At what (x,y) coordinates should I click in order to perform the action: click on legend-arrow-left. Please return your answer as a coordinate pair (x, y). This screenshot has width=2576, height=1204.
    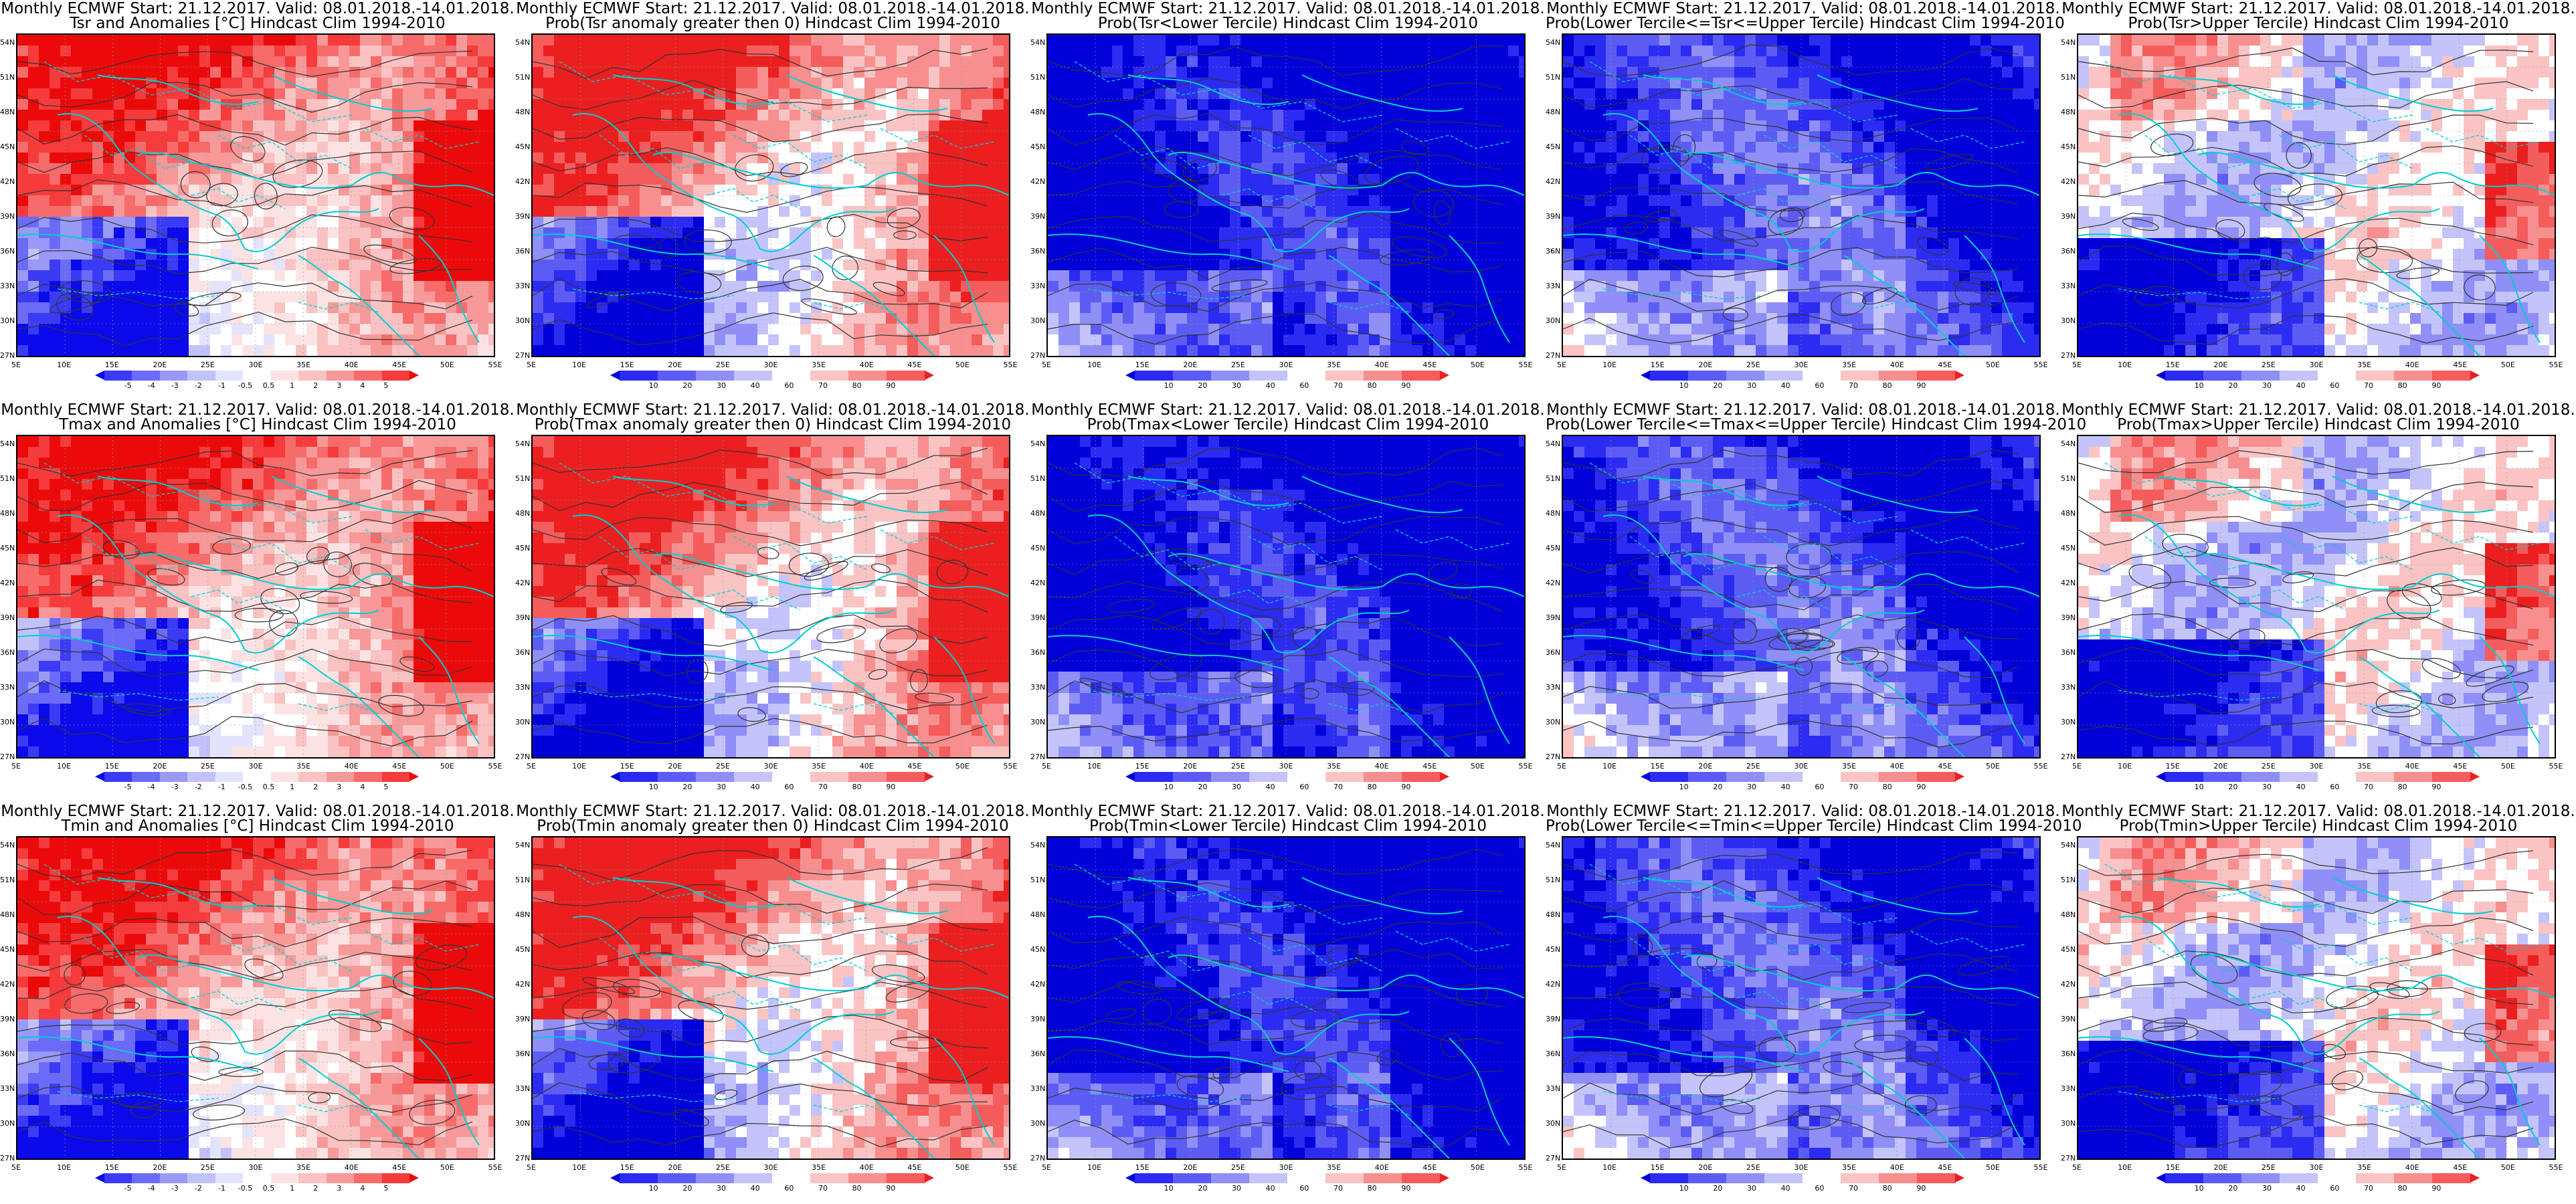
    Looking at the image, I should click on (615, 1178).